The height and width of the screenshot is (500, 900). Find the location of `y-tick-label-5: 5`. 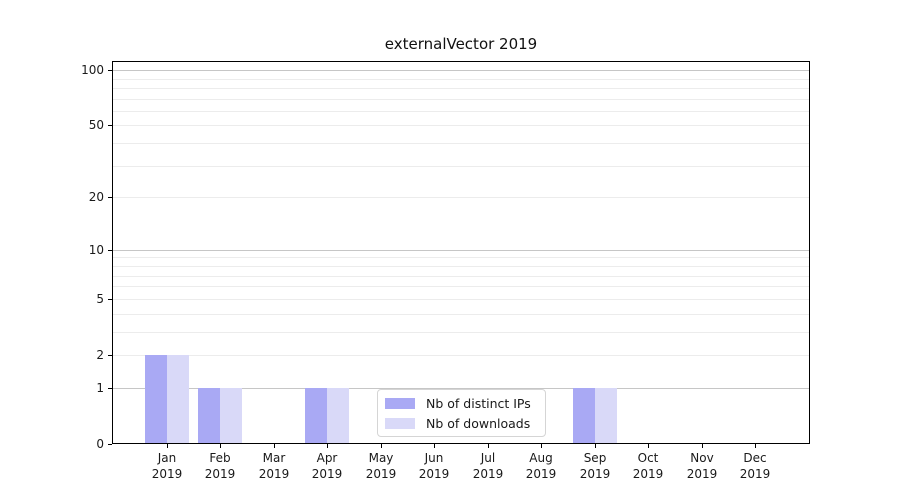

y-tick-label-5: 5 is located at coordinates (100, 299).